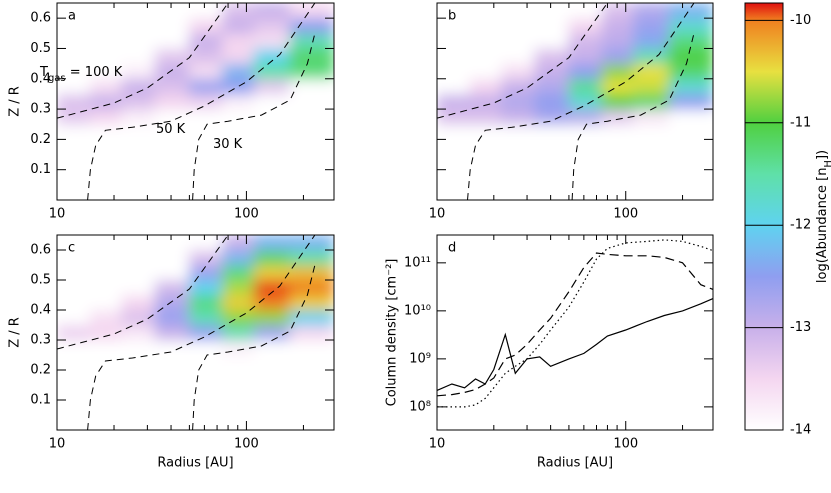  What do you see at coordinates (800, 20) in the screenshot?
I see `colorbar-tick-label: -10` at bounding box center [800, 20].